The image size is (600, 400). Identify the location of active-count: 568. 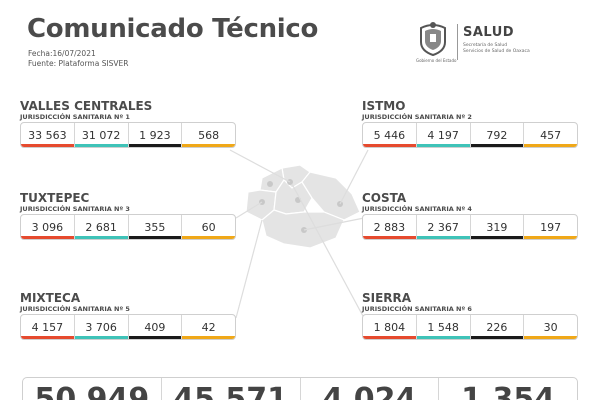
(208, 135).